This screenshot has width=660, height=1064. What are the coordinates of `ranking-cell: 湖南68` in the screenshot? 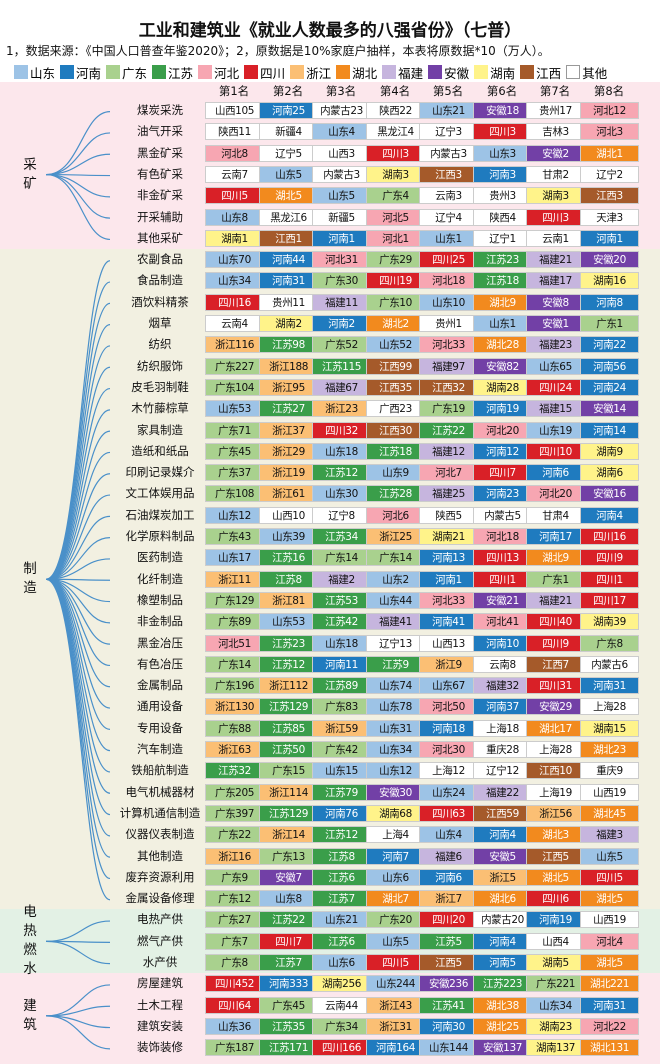 It's located at (395, 813).